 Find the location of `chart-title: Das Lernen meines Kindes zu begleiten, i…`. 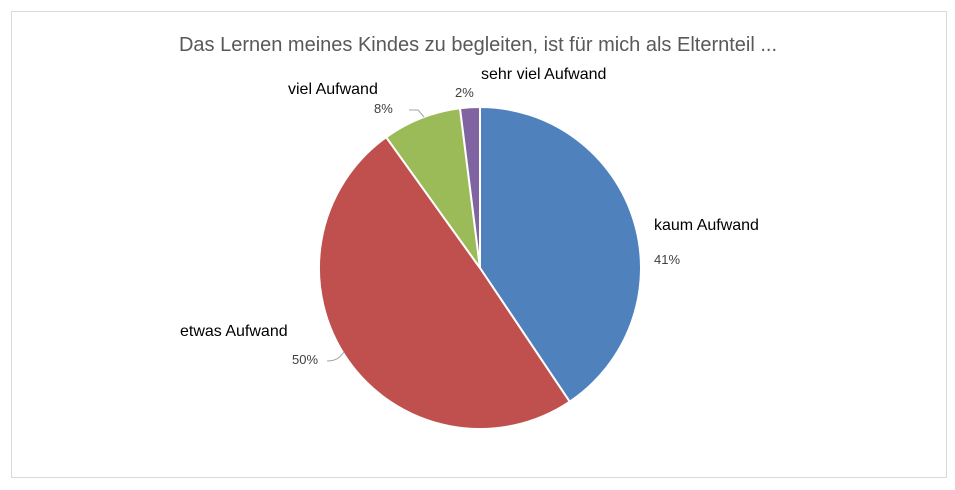

chart-title: Das Lernen meines Kindes zu begleiten, i… is located at coordinates (478, 45).